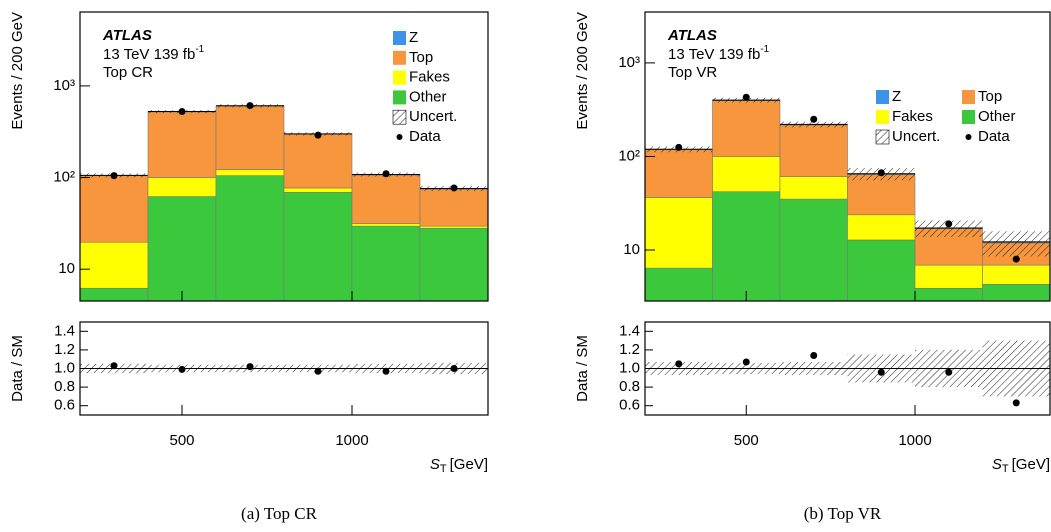 The height and width of the screenshot is (532, 1051). What do you see at coordinates (990, 96) in the screenshot?
I see `legend-label: Top` at bounding box center [990, 96].